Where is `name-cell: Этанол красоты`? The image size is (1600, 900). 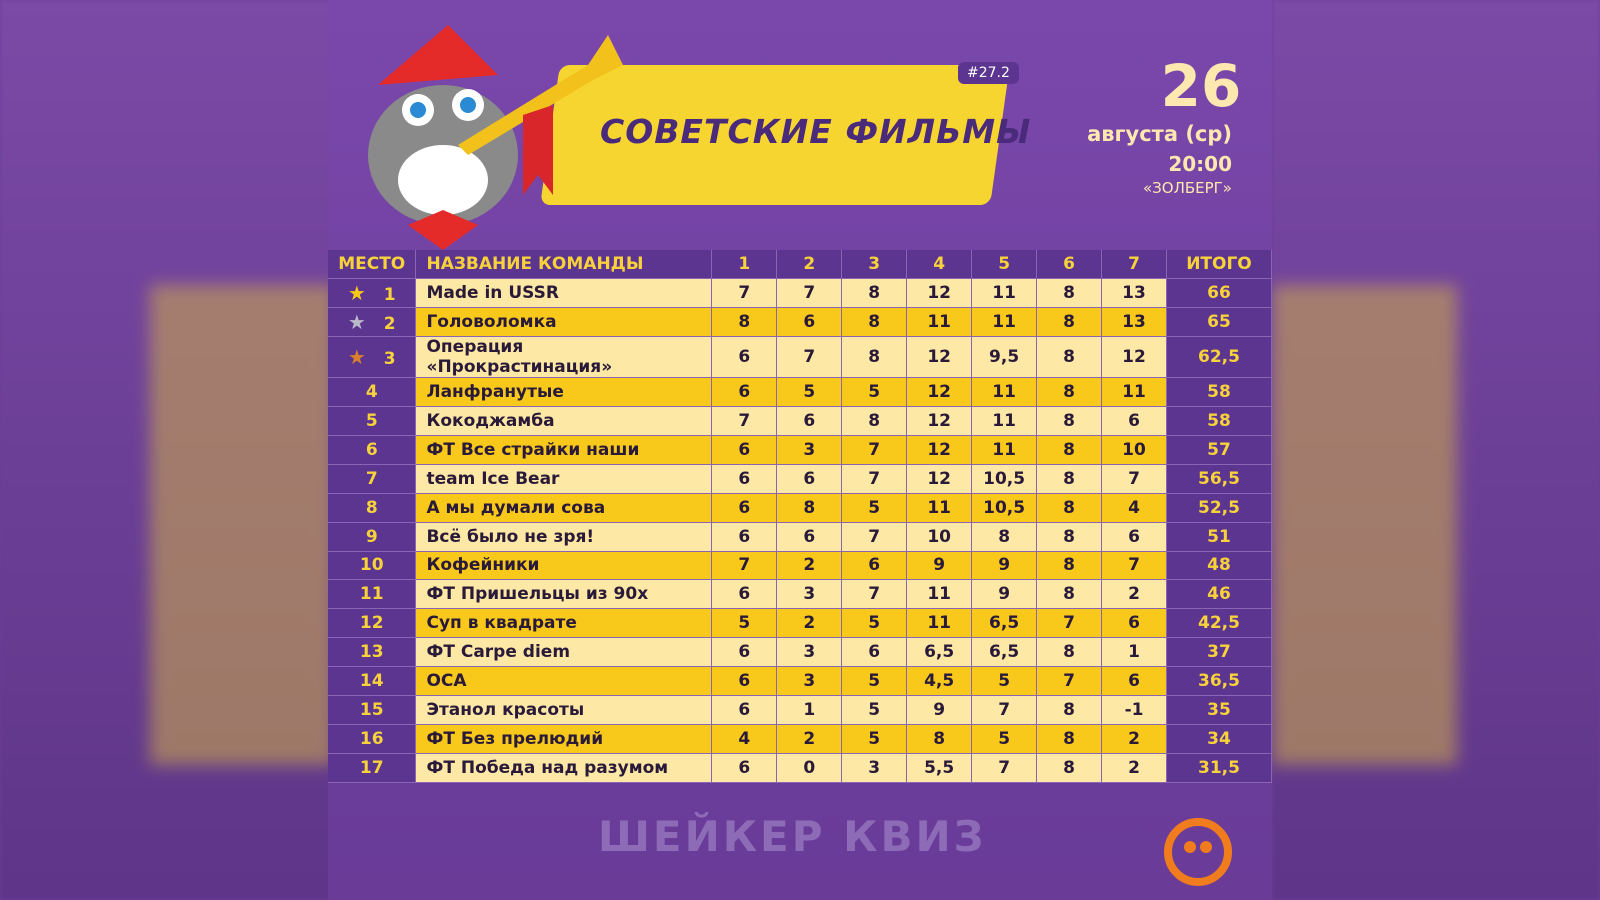
name-cell: Этанол красоты is located at coordinates (564, 710).